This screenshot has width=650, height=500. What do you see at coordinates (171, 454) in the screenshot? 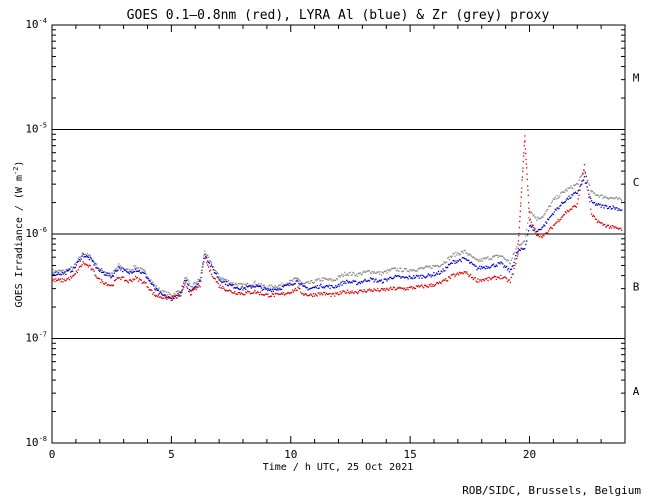
I see `x-tick-label: 5` at bounding box center [171, 454].